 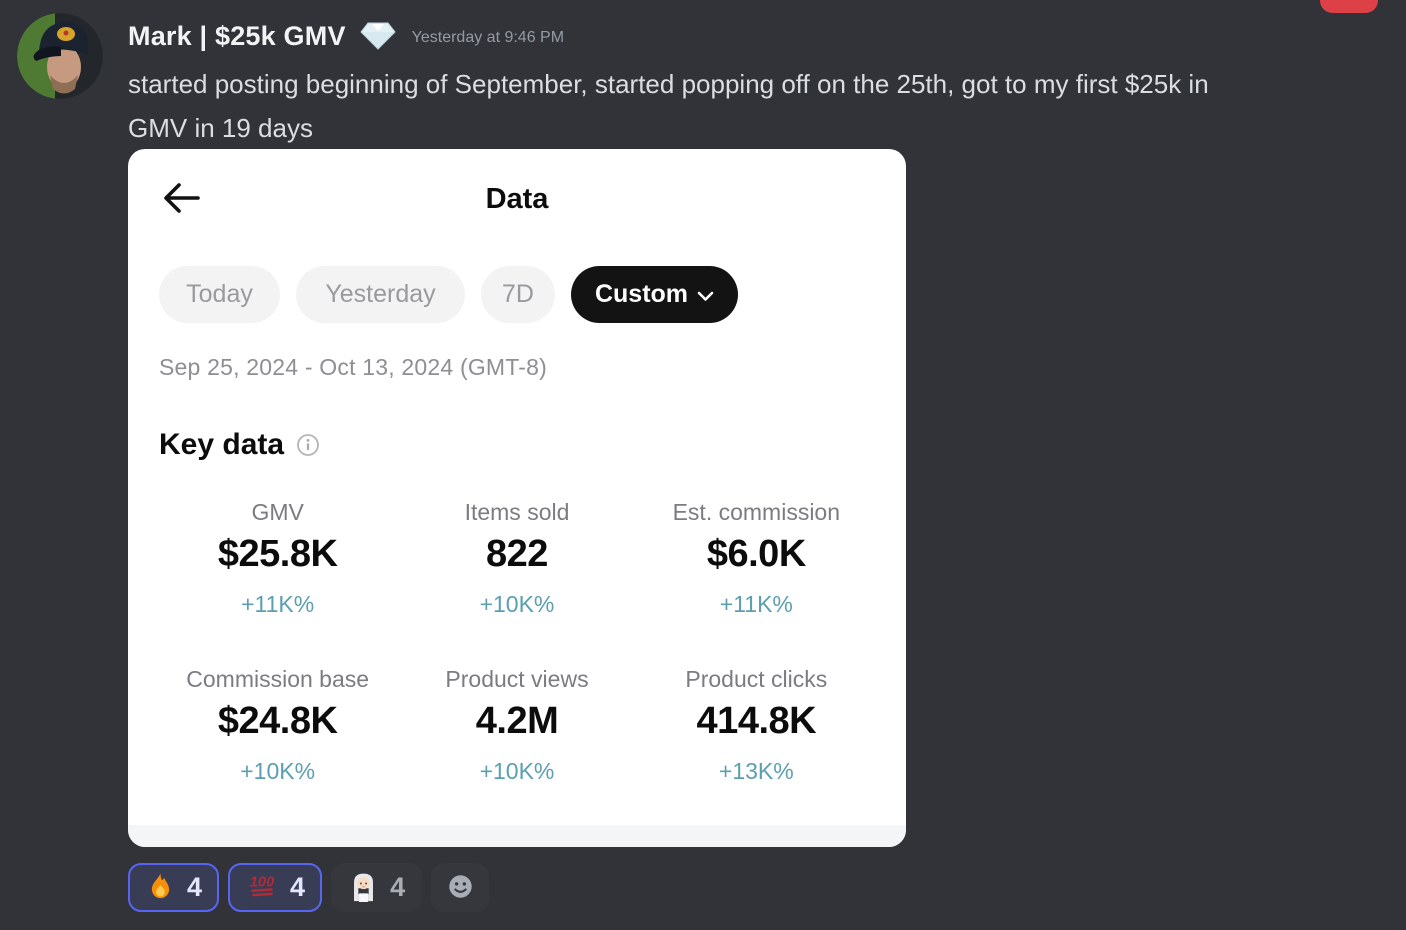 What do you see at coordinates (517, 721) in the screenshot?
I see `metric-value: 4.2M` at bounding box center [517, 721].